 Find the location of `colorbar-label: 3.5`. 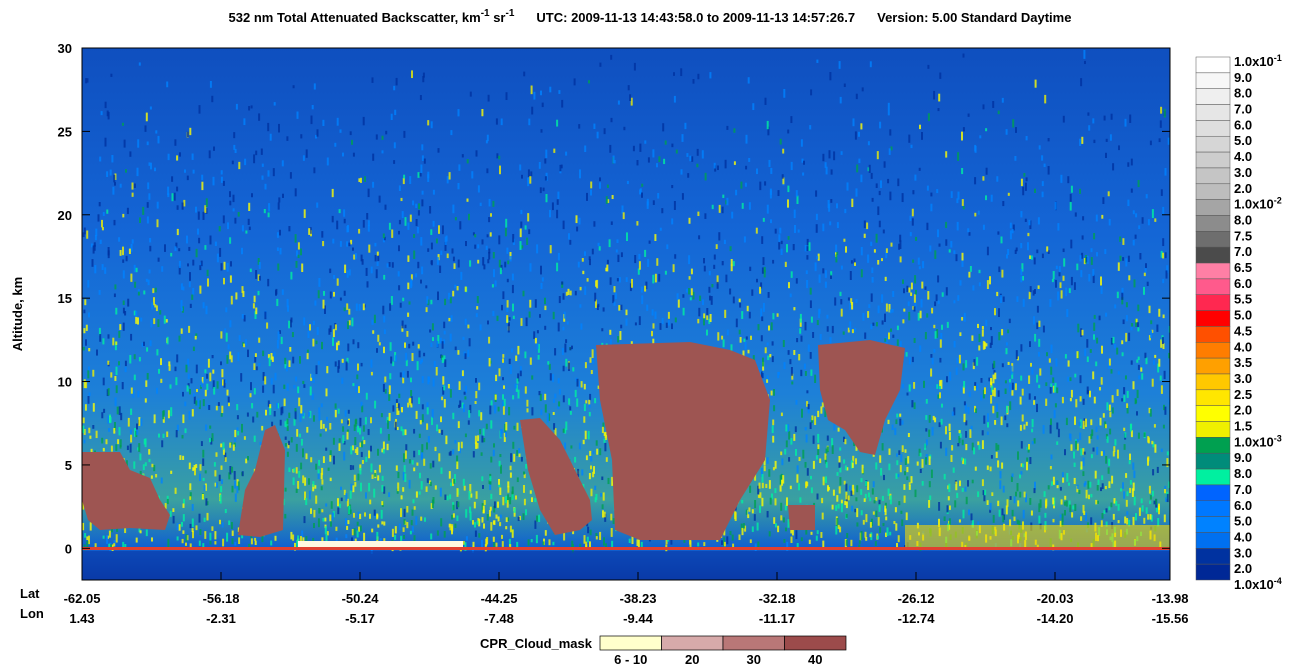

colorbar-label: 3.5 is located at coordinates (1243, 362).